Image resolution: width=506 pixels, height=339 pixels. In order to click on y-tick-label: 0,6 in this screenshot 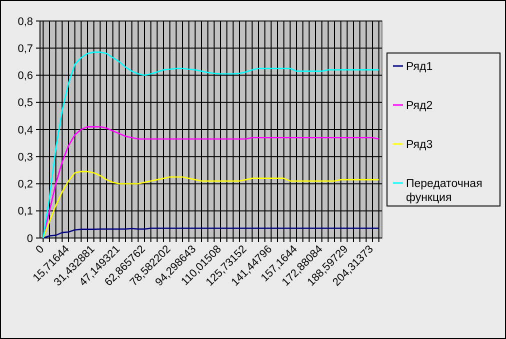, I will do `click(25, 76)`.